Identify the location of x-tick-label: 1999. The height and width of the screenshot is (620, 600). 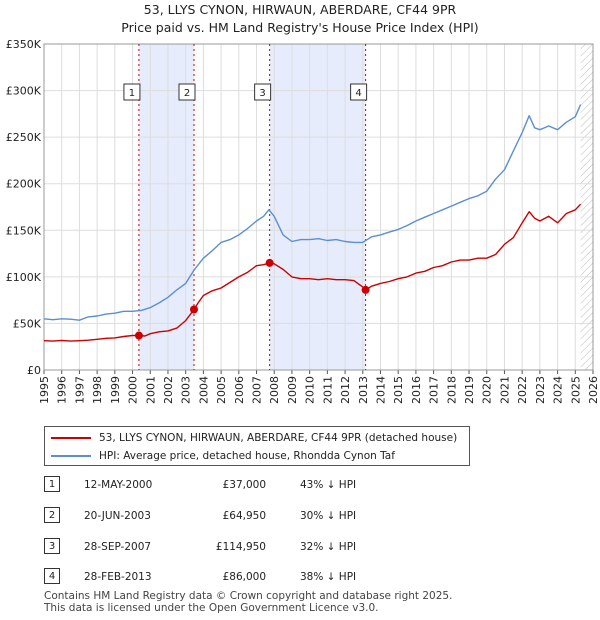
(115, 390).